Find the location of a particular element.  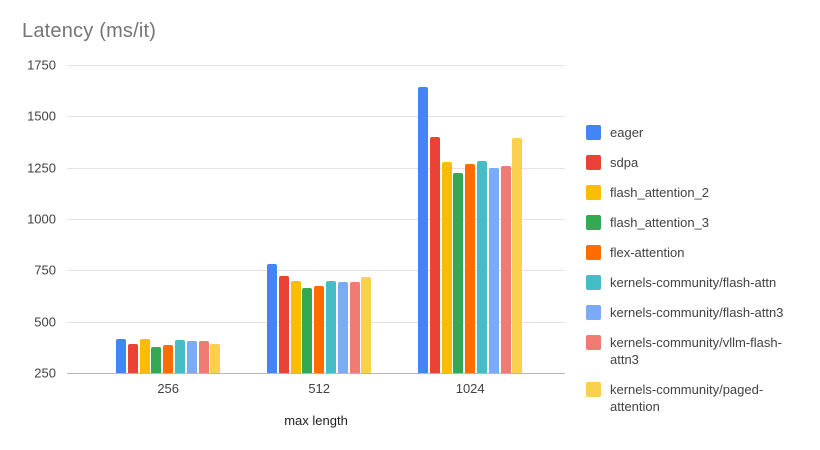

x-tick-label: 512 is located at coordinates (319, 388).